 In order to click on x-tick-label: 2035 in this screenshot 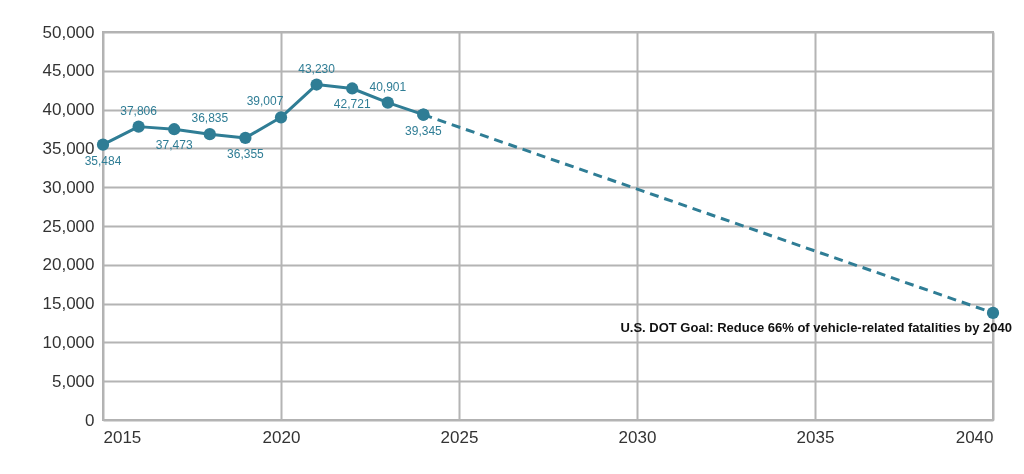, I will do `click(815, 437)`.